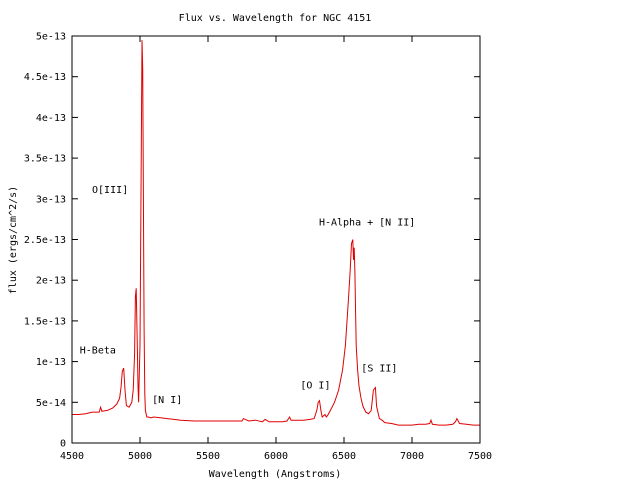 The width and height of the screenshot is (640, 480). Describe the element at coordinates (45, 159) in the screenshot. I see `y-tick-label: 3.5e-13` at that location.